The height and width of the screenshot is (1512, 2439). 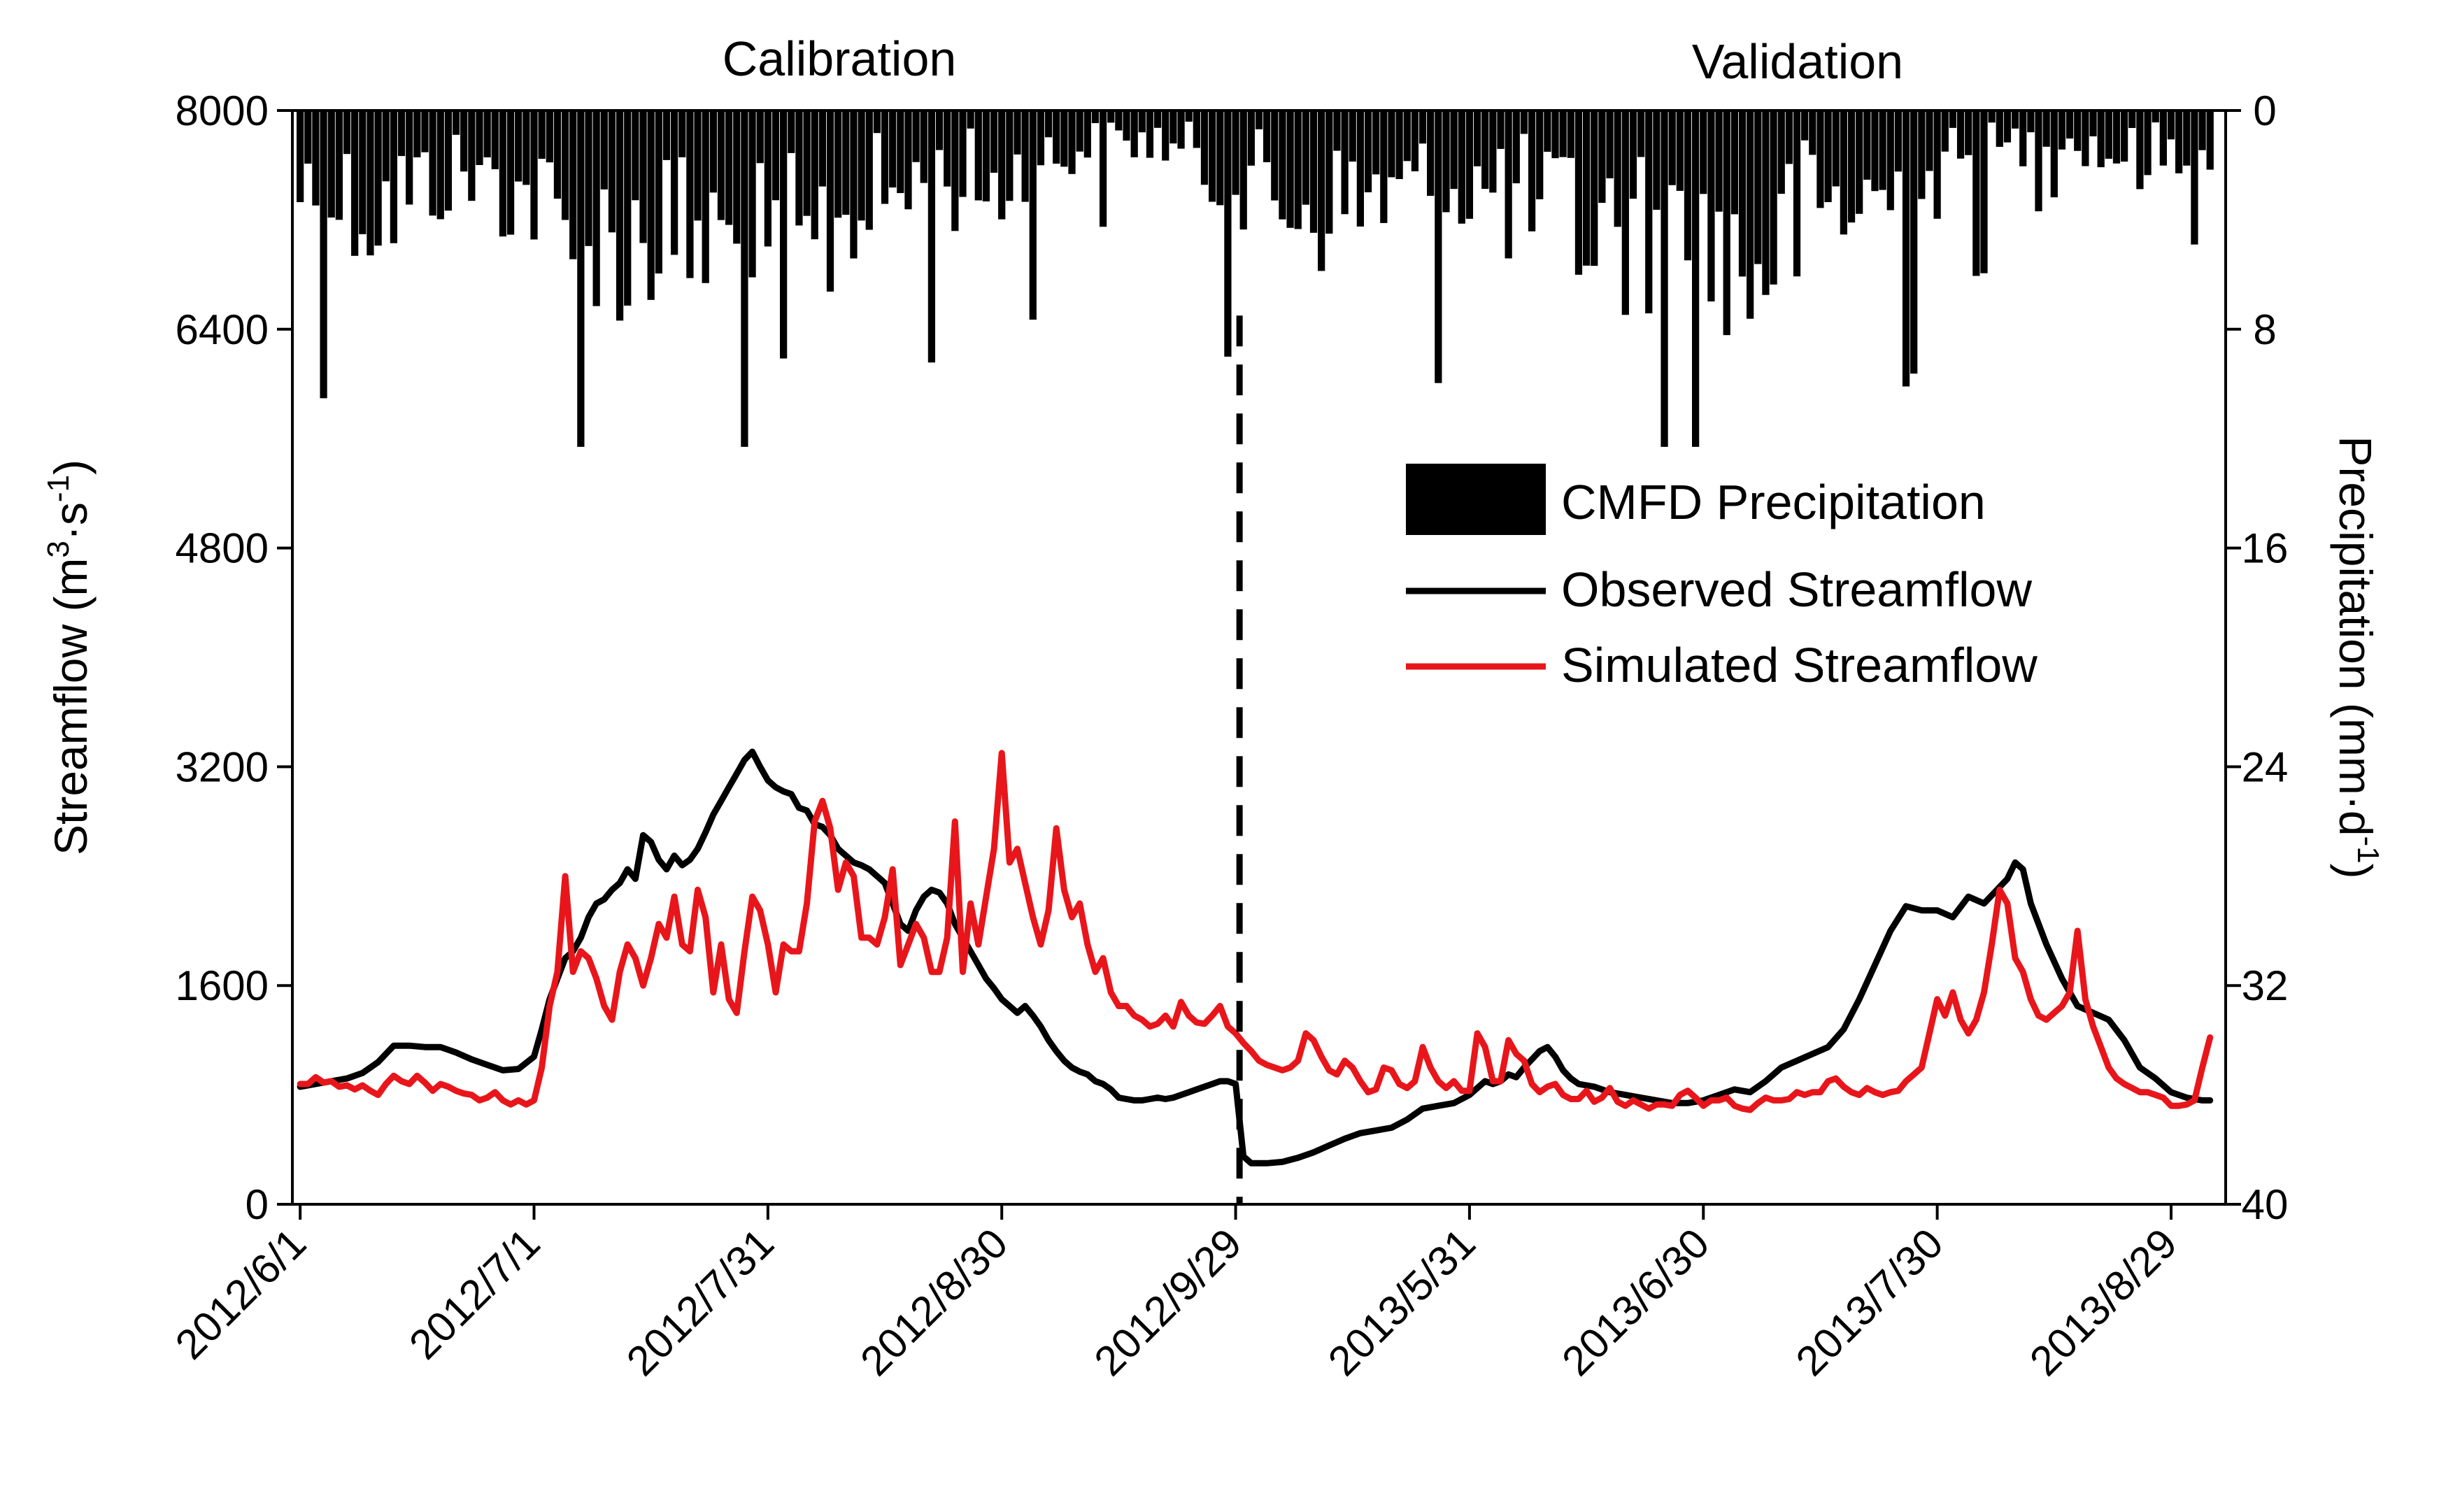 What do you see at coordinates (71, 521) in the screenshot?
I see `left-axis-title-mid: ·s` at bounding box center [71, 521].